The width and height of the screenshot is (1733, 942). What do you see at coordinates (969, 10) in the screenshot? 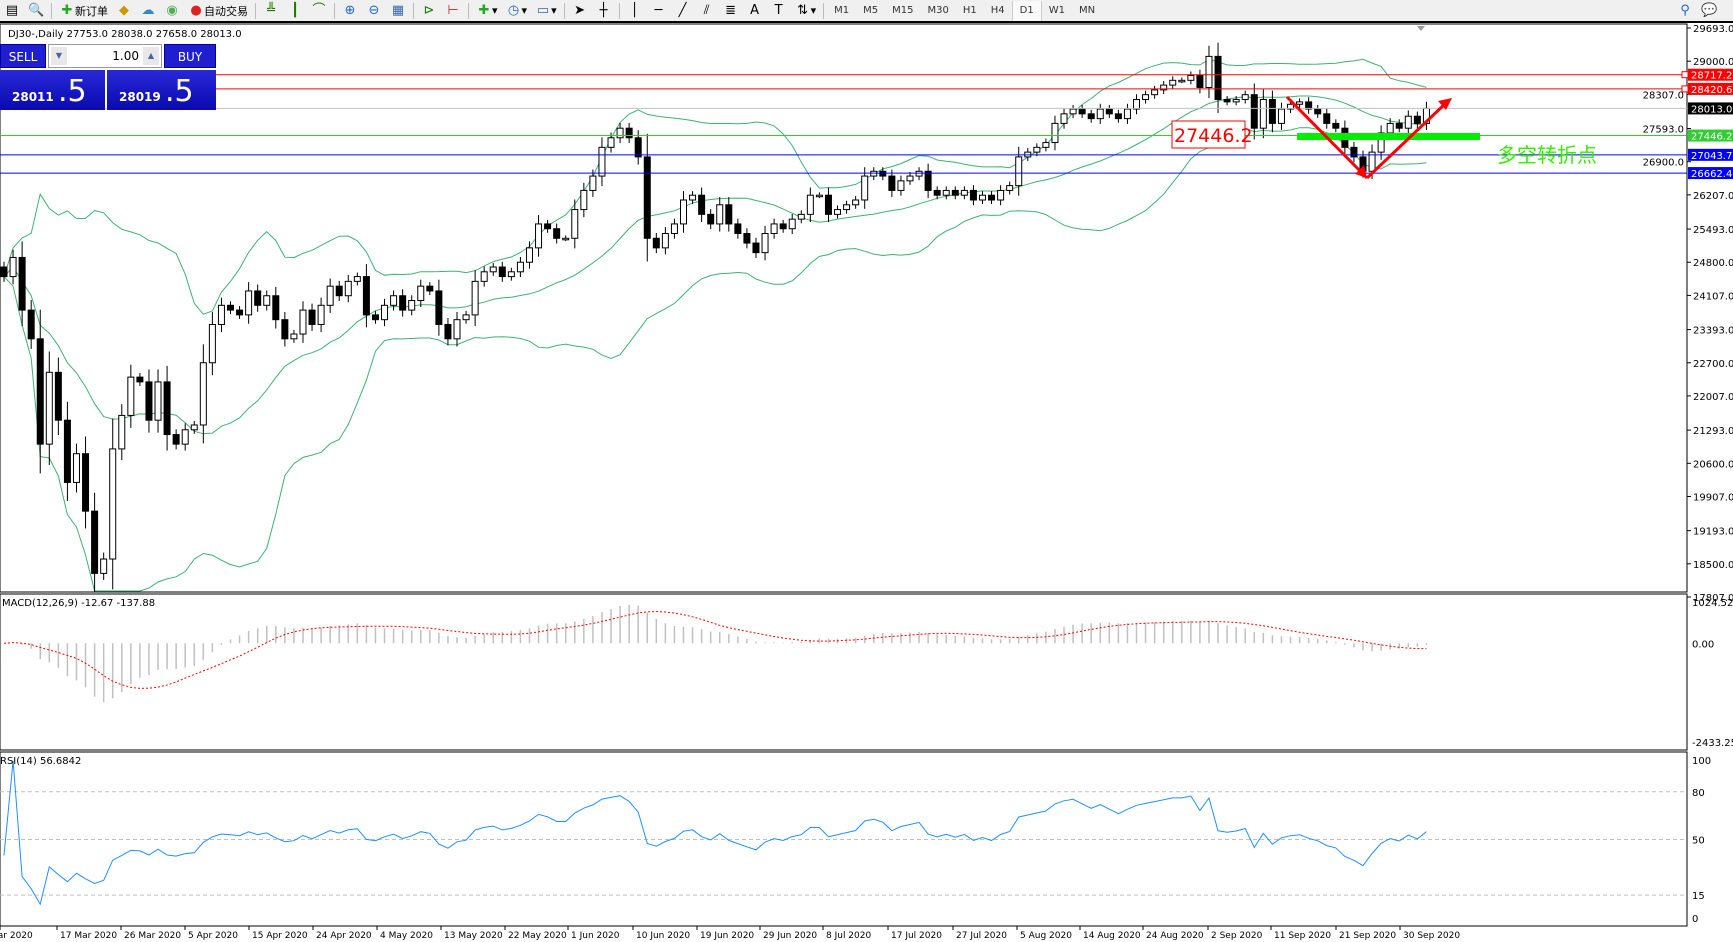
I see `timeframe-h1: H1` at bounding box center [969, 10].